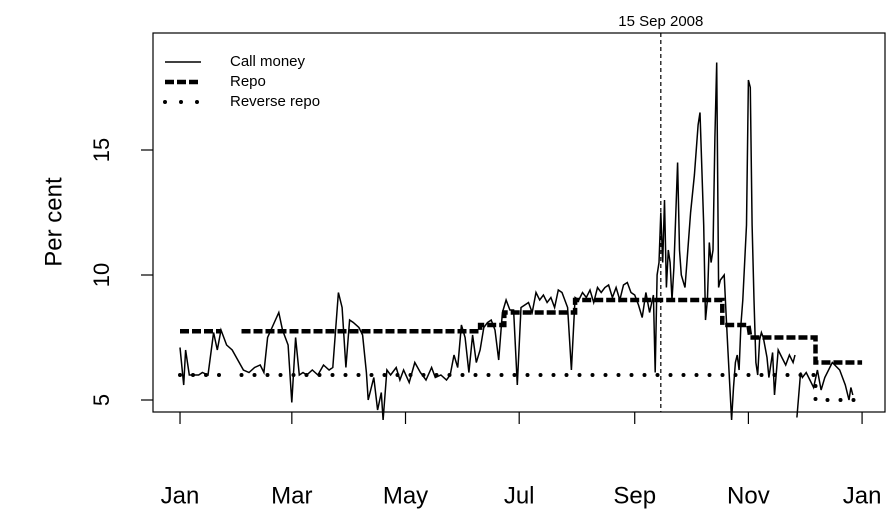  I want to click on x-tick-label: Nov, so click(748, 495).